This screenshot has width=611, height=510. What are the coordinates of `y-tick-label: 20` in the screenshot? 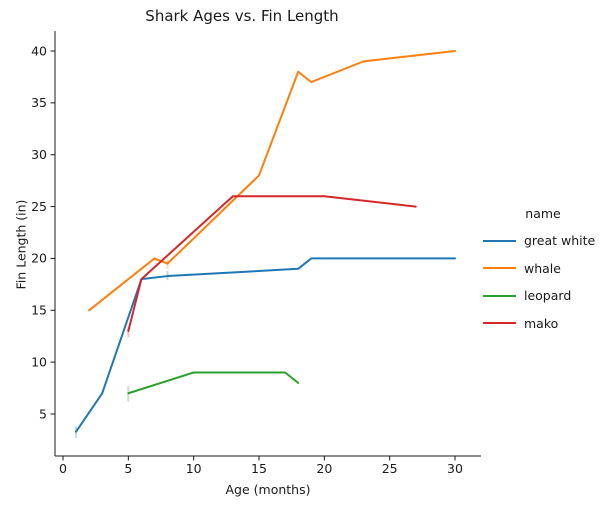 It's located at (39, 258).